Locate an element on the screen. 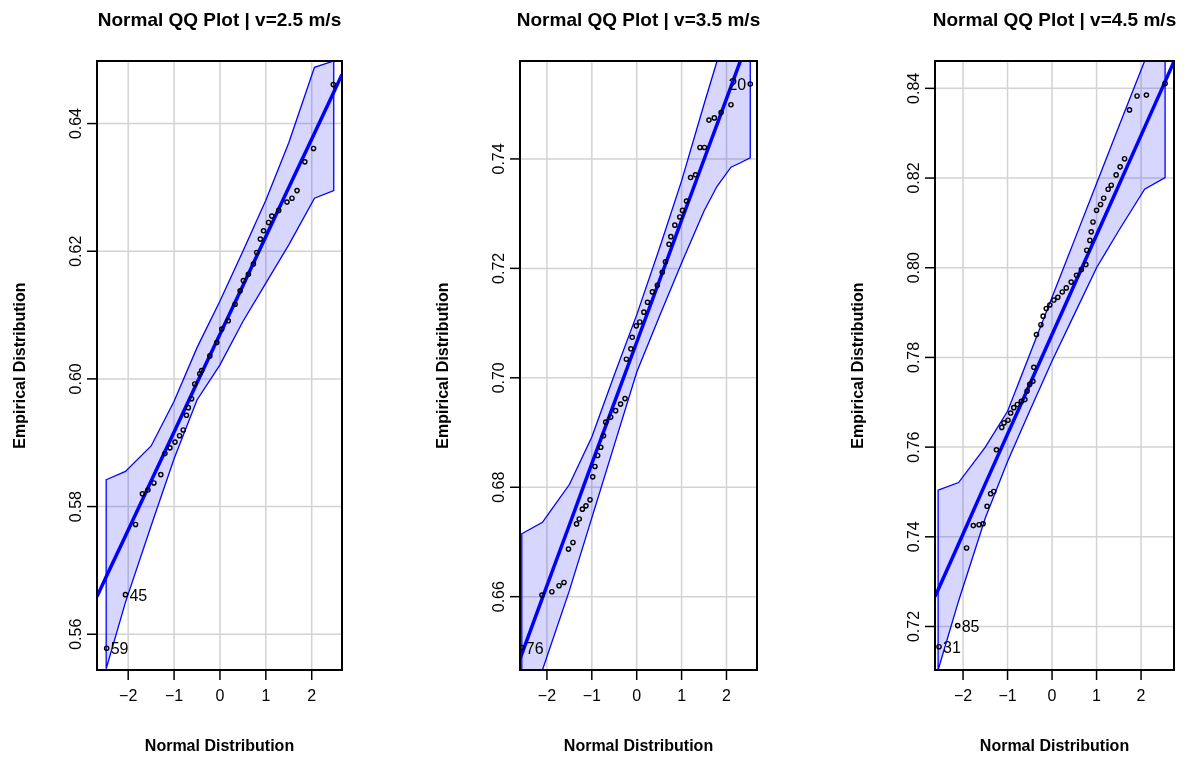  chart-title: Normal QQ Plot | v=4.5 m/s is located at coordinates (1054, 19).